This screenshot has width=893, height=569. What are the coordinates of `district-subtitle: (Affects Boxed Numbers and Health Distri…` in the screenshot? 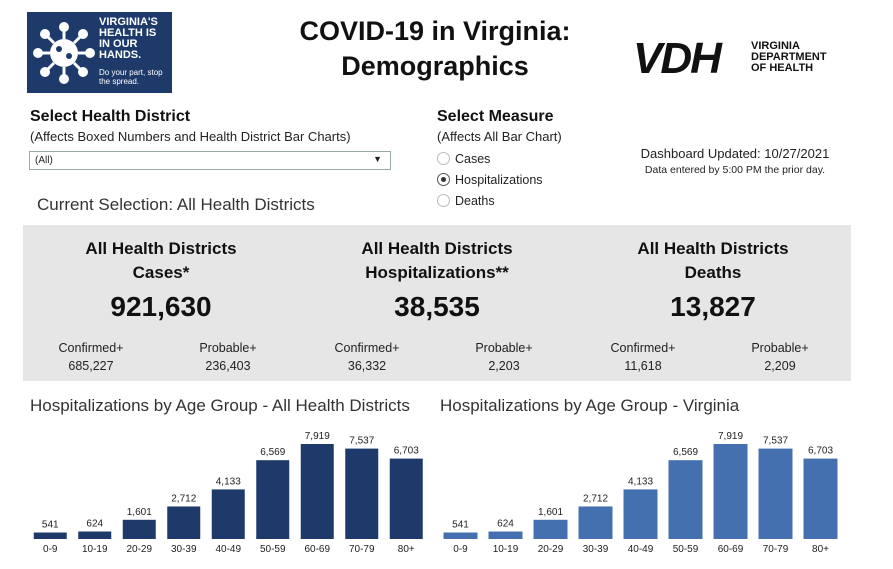 It's located at (190, 136).